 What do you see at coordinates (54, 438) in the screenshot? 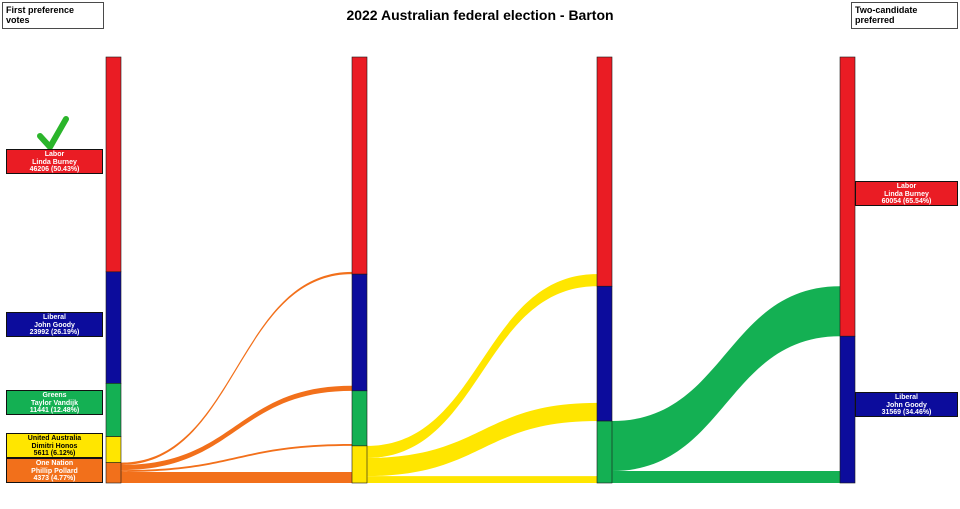
I see `party-name: United Australia` at bounding box center [54, 438].